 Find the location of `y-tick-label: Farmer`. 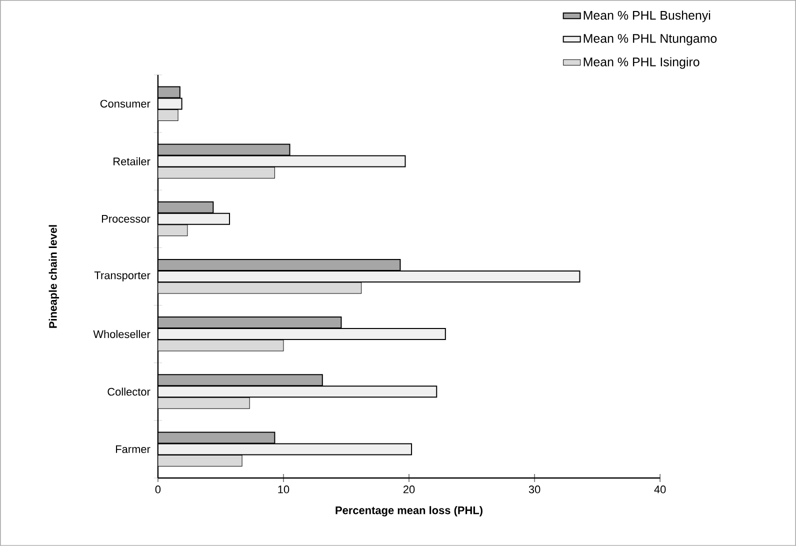

y-tick-label: Farmer is located at coordinates (133, 449).